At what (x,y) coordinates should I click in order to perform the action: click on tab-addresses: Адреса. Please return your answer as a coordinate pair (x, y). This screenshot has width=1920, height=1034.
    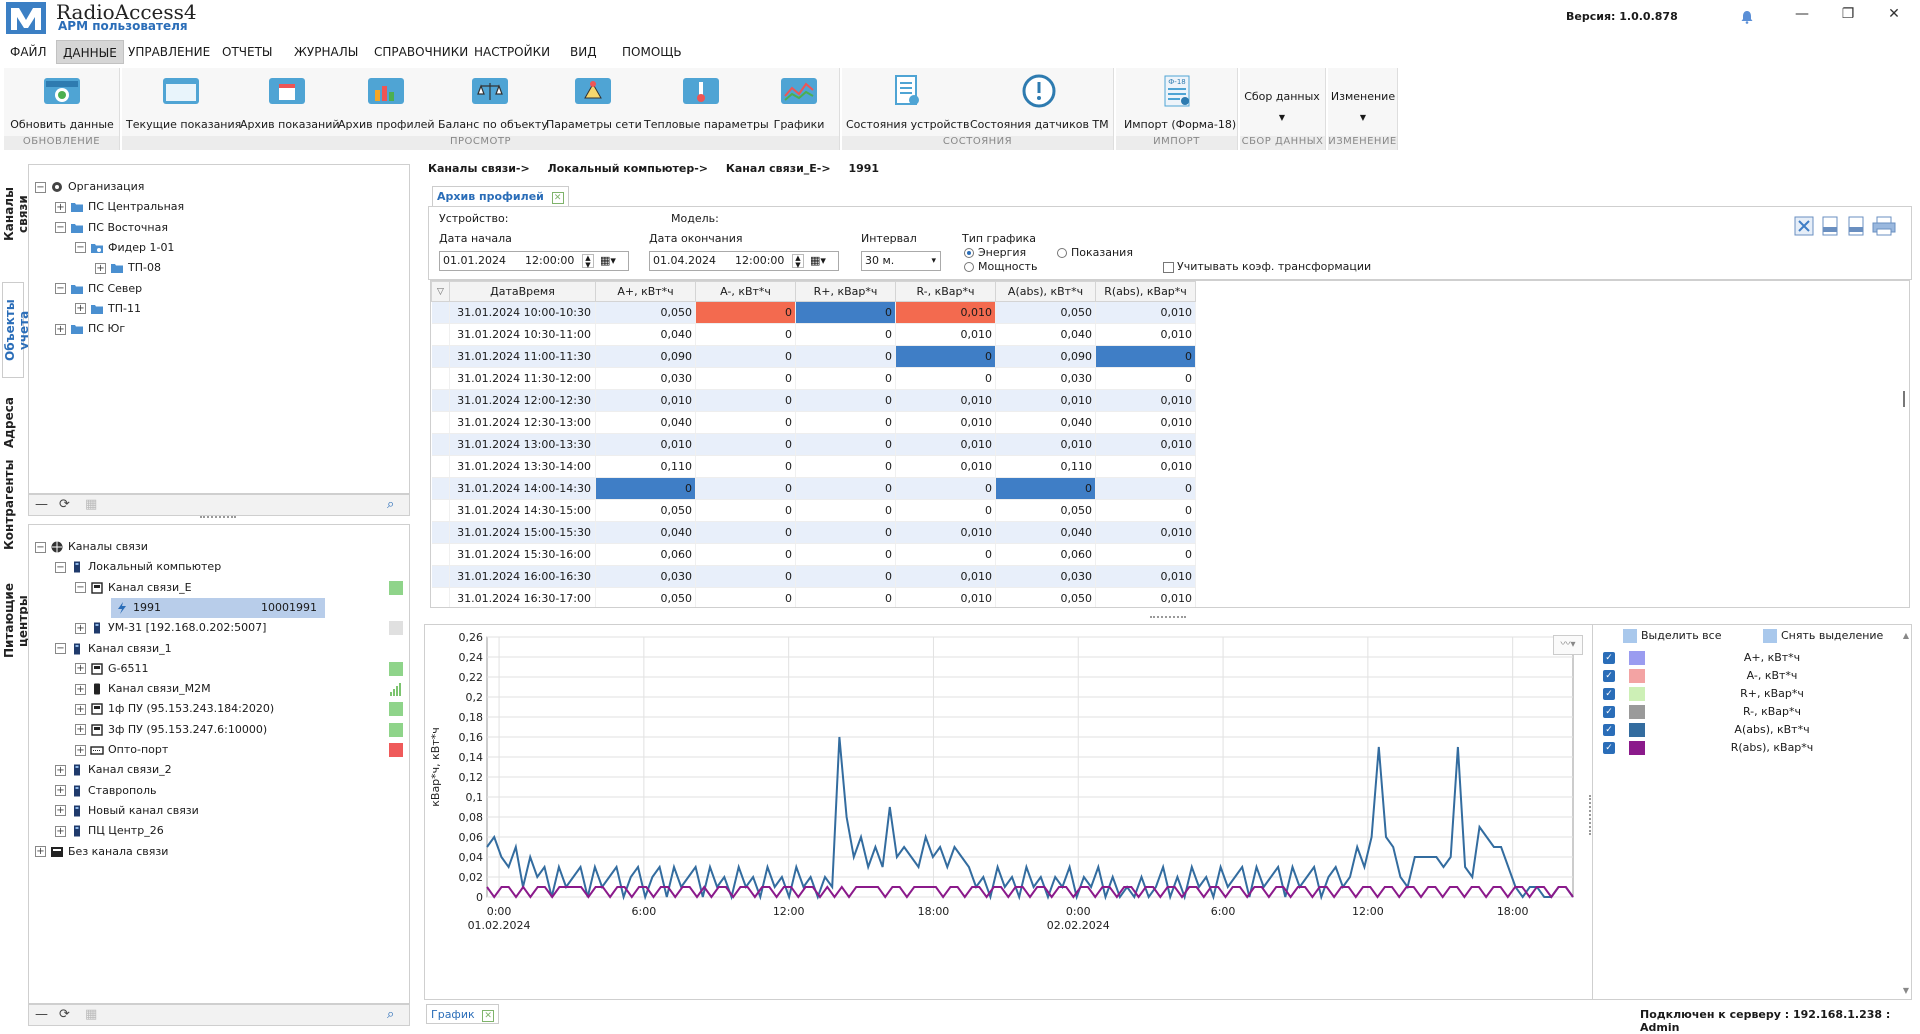
    Looking at the image, I should click on (9, 423).